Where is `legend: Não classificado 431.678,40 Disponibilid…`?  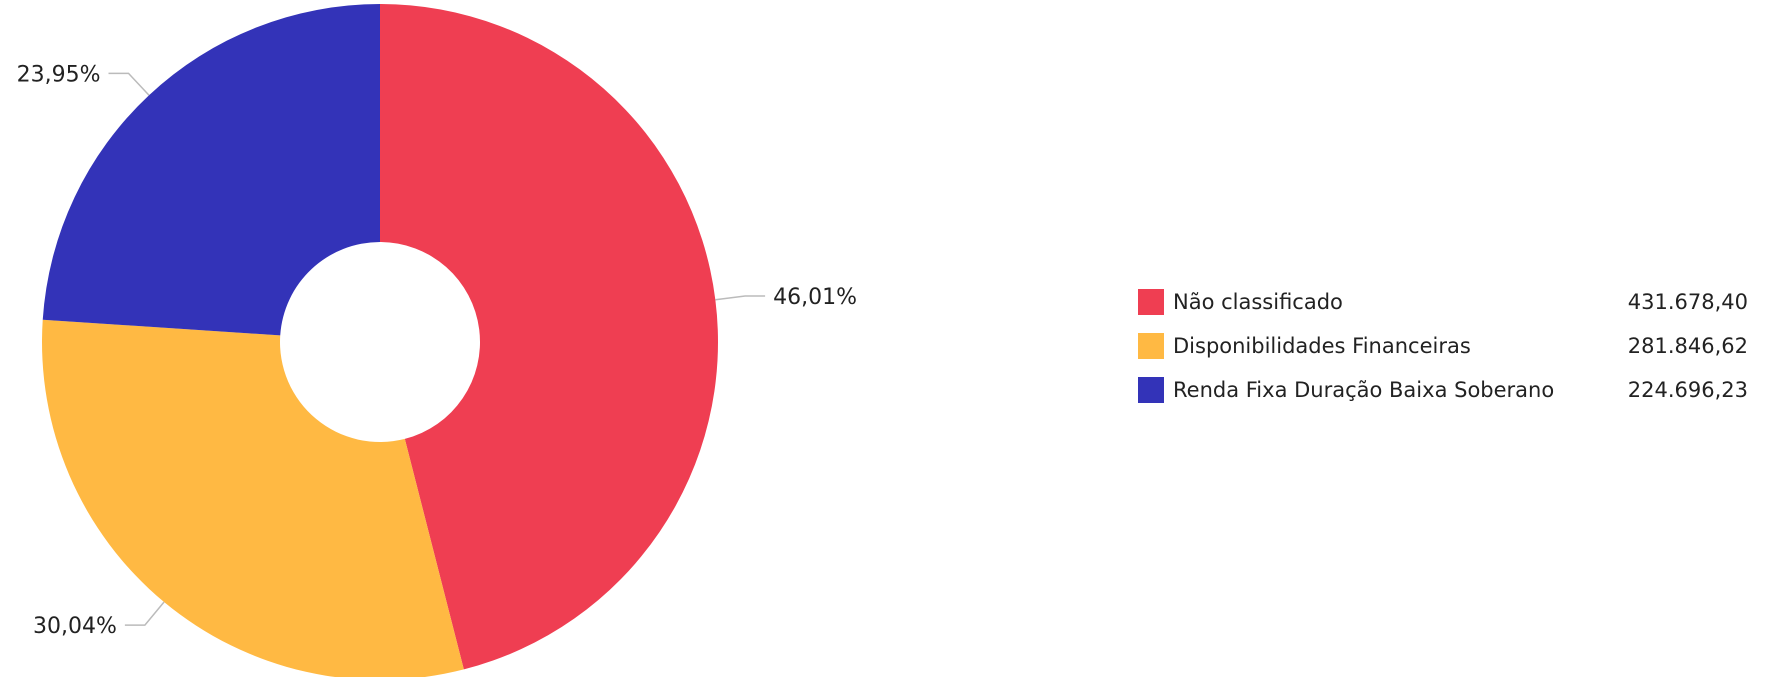
legend: Não classificado 431.678,40 Disponibilid… is located at coordinates (1443, 346).